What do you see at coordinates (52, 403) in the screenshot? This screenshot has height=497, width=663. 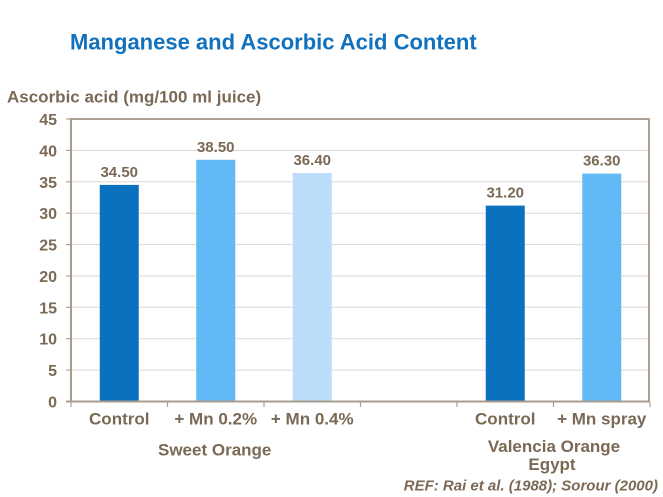 I see `svg-text: 0` at bounding box center [52, 403].